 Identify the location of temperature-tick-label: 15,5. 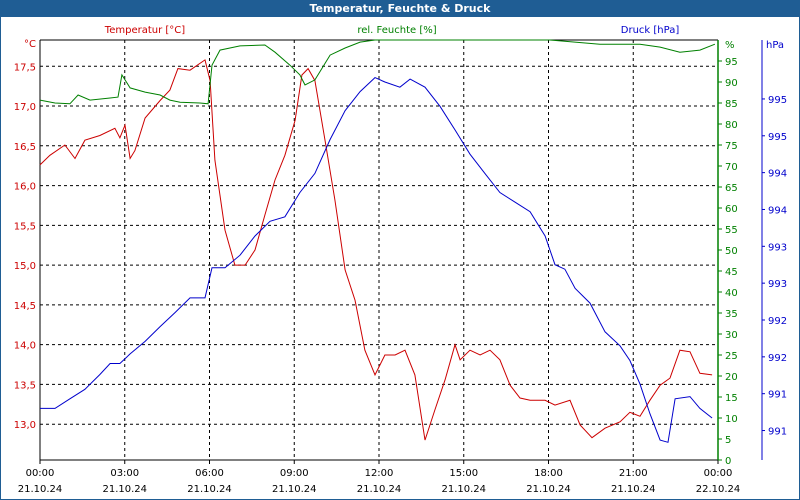
(25, 226).